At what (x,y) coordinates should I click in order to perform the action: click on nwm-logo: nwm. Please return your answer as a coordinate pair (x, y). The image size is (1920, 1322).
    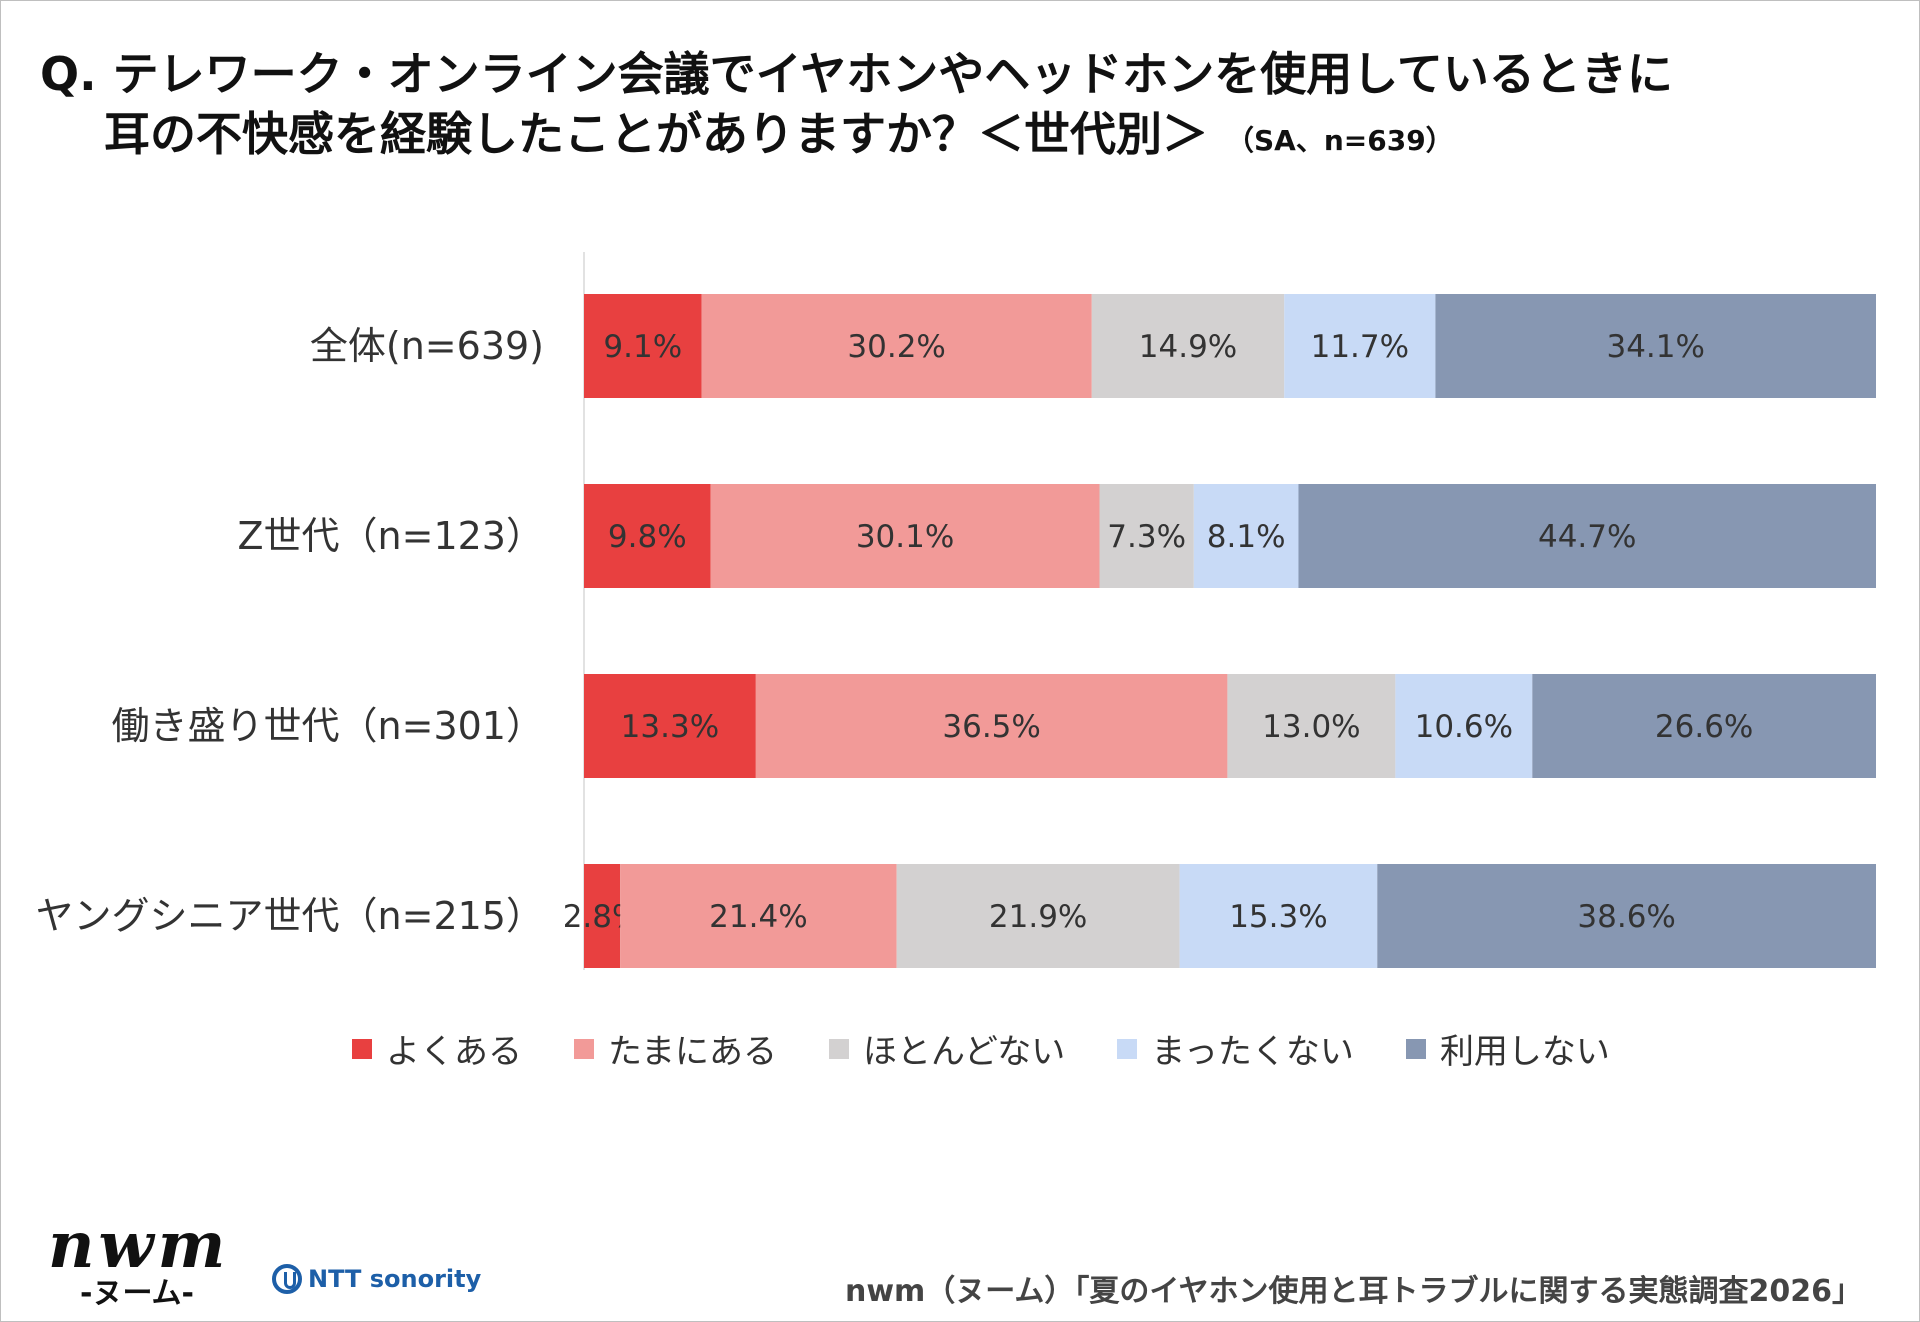
    Looking at the image, I should click on (139, 1245).